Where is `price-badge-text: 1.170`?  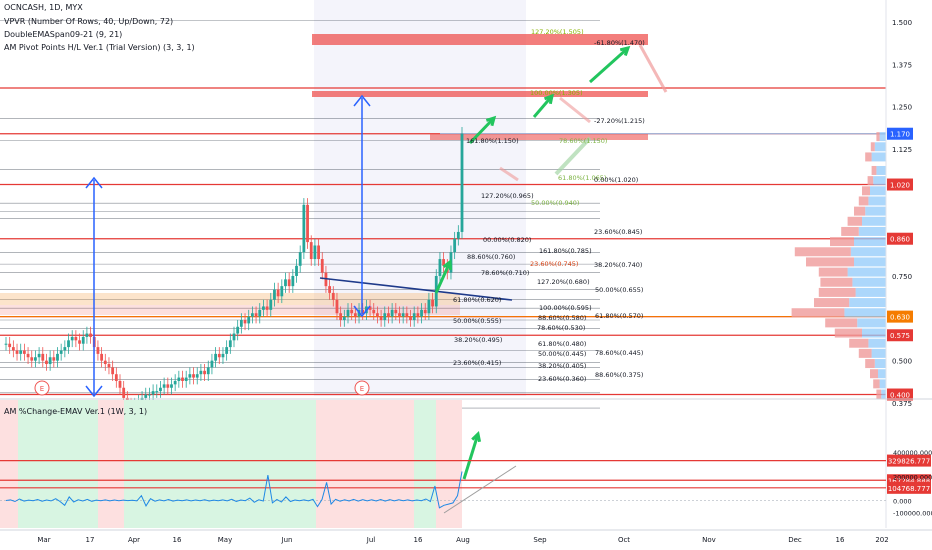 price-badge-text: 1.170 is located at coordinates (900, 135).